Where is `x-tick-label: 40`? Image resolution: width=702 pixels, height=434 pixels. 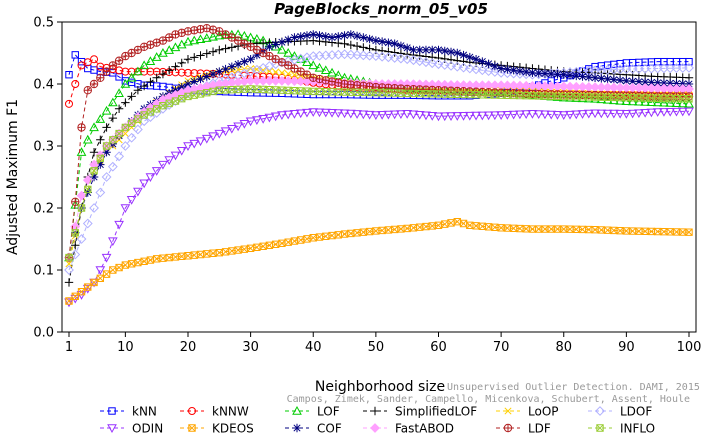 x-tick-label: 40 is located at coordinates (313, 347).